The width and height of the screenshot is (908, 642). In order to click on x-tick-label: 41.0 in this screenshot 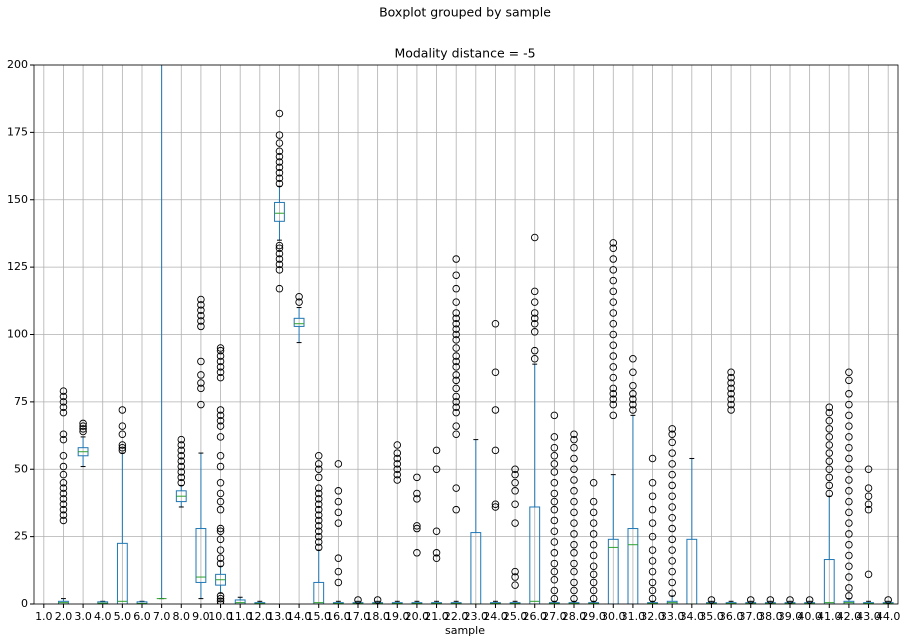, I will do `click(829, 616)`.